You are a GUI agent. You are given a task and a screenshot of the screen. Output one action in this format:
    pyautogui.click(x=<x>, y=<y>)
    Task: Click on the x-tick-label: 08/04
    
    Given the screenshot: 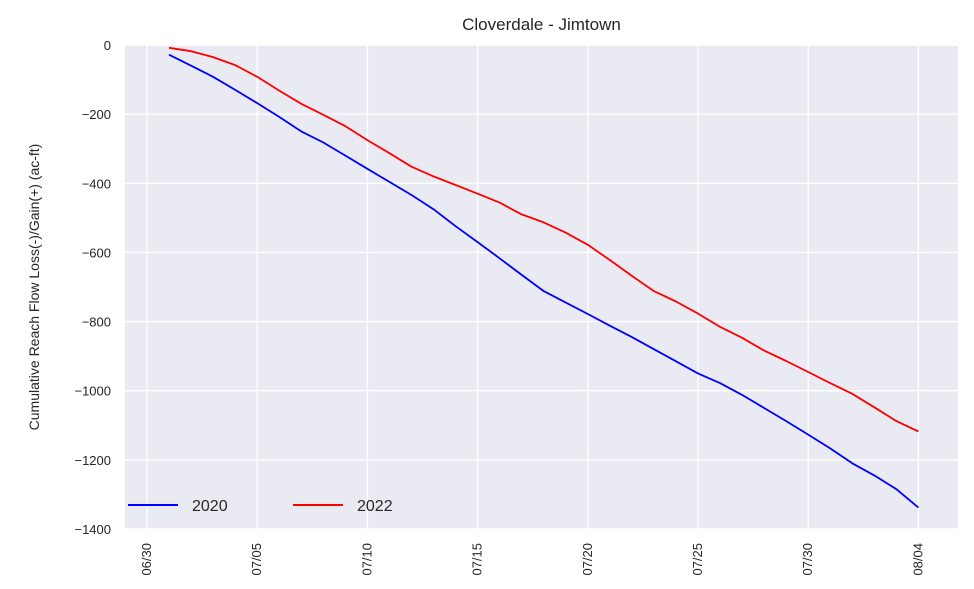 What is the action you would take?
    pyautogui.click(x=917, y=559)
    